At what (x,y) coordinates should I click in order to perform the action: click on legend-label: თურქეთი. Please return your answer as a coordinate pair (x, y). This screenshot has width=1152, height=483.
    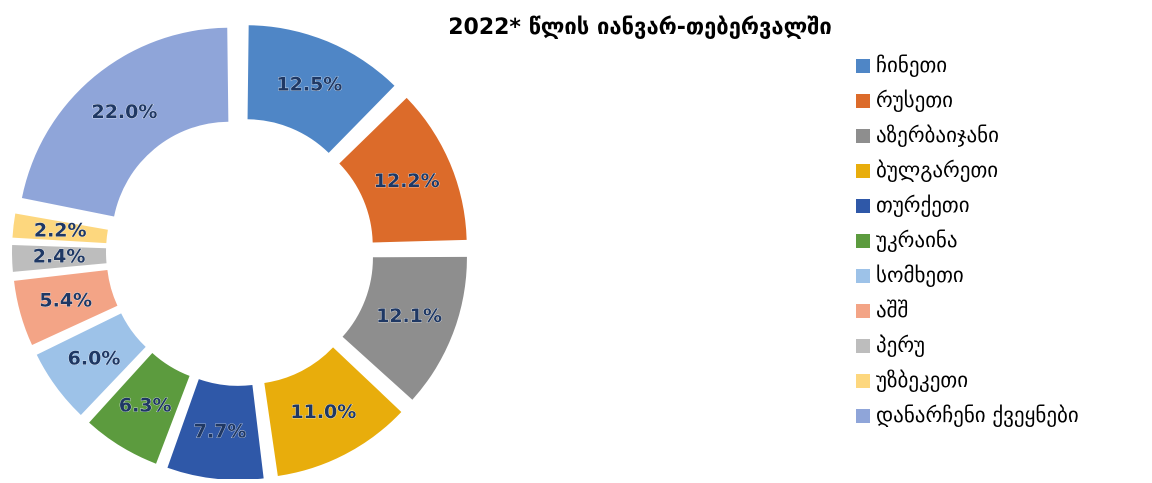
    Looking at the image, I should click on (923, 205).